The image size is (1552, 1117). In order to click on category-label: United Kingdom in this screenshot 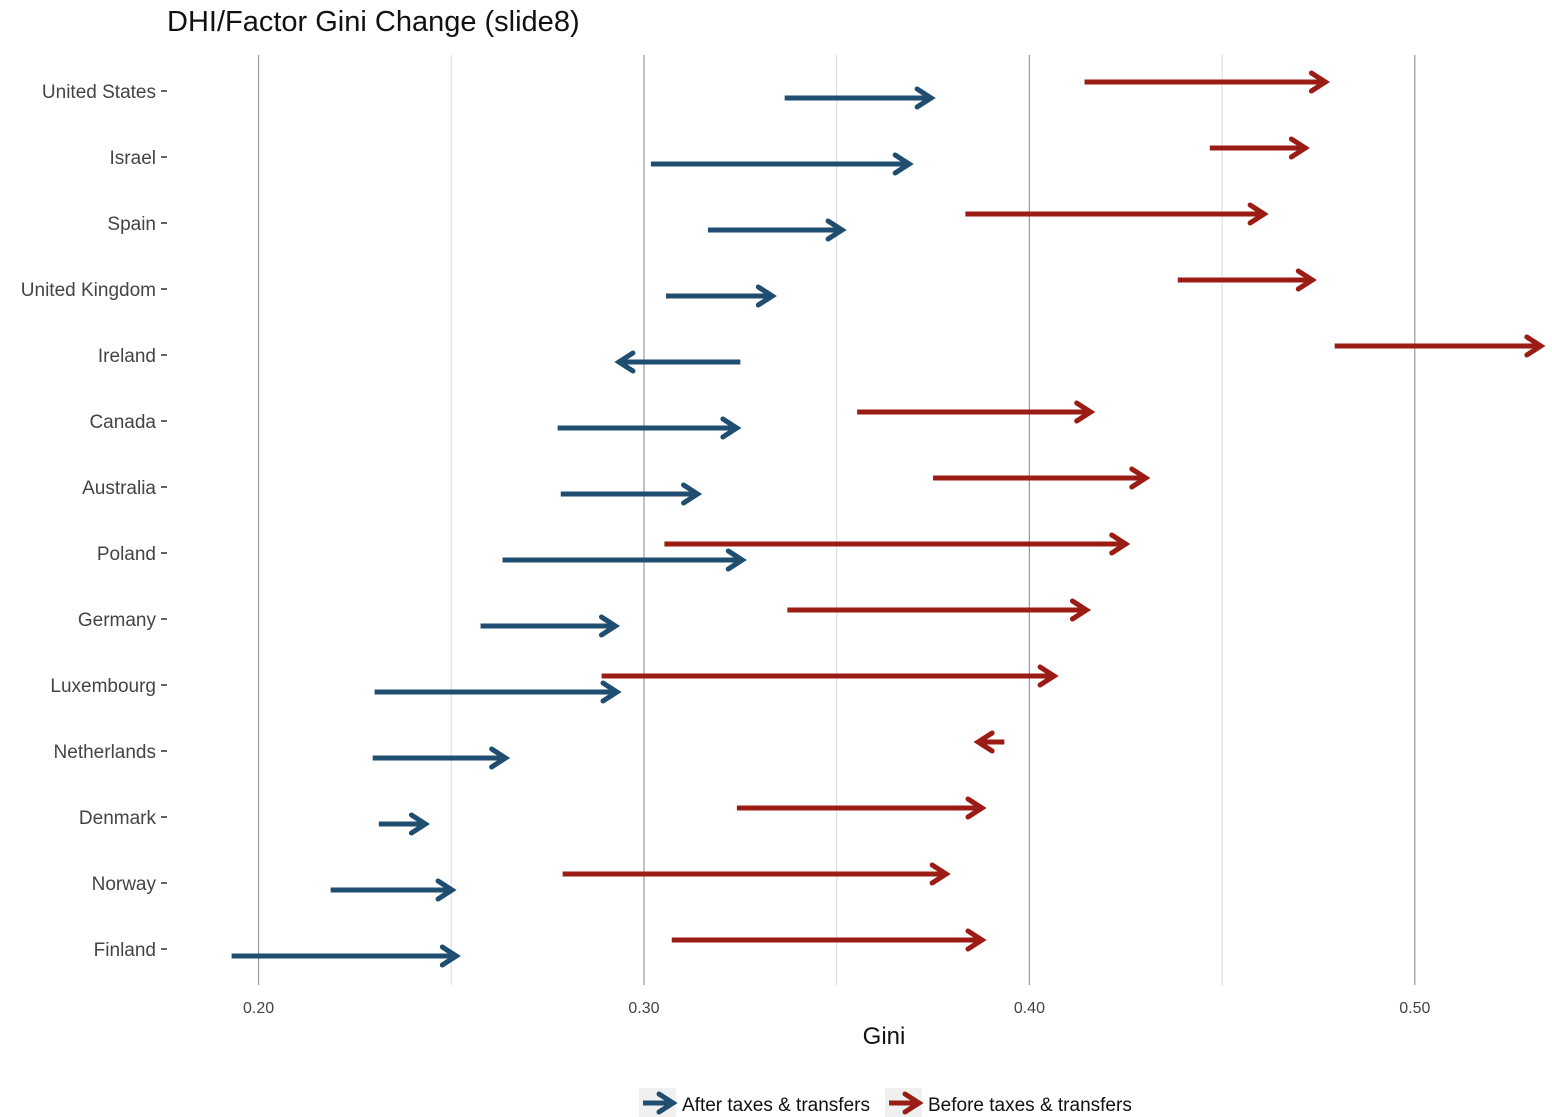, I will do `click(88, 290)`.